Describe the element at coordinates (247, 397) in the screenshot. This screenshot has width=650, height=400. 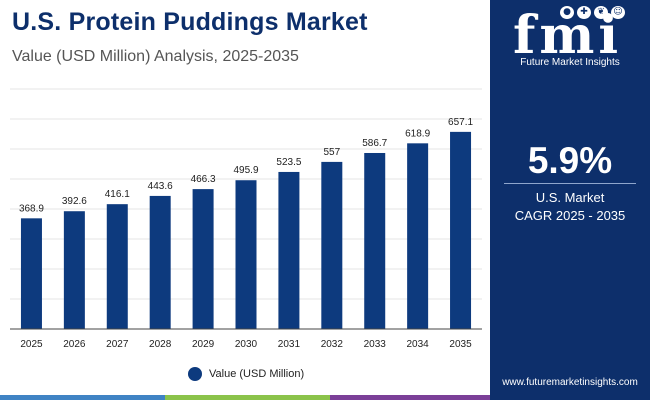
I see `stripe-green` at that location.